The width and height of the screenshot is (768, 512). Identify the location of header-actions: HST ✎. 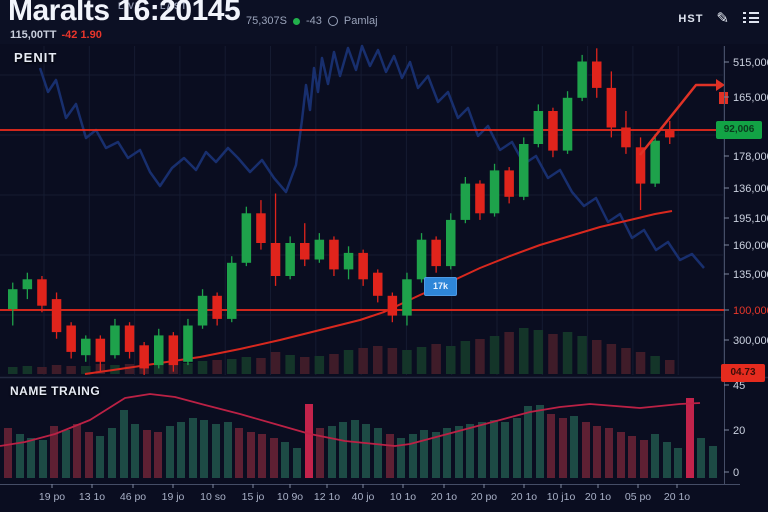
(719, 18).